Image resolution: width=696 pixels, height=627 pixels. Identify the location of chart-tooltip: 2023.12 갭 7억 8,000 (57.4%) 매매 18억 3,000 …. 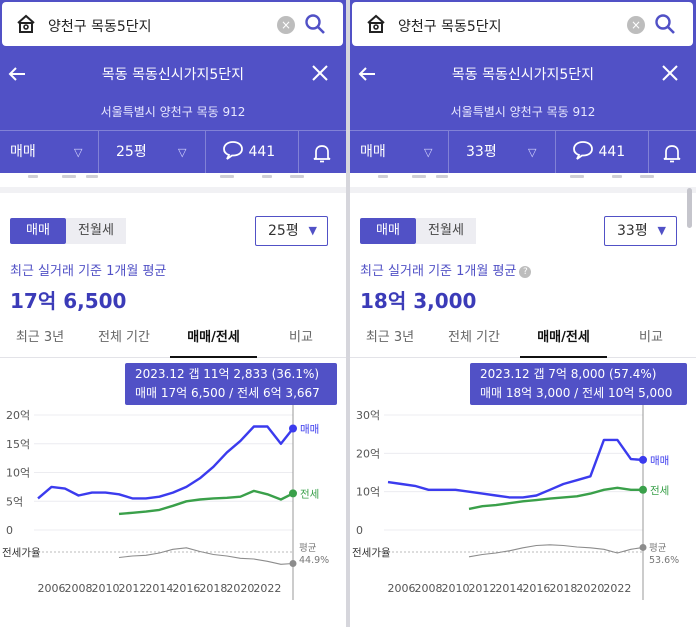
(578, 384).